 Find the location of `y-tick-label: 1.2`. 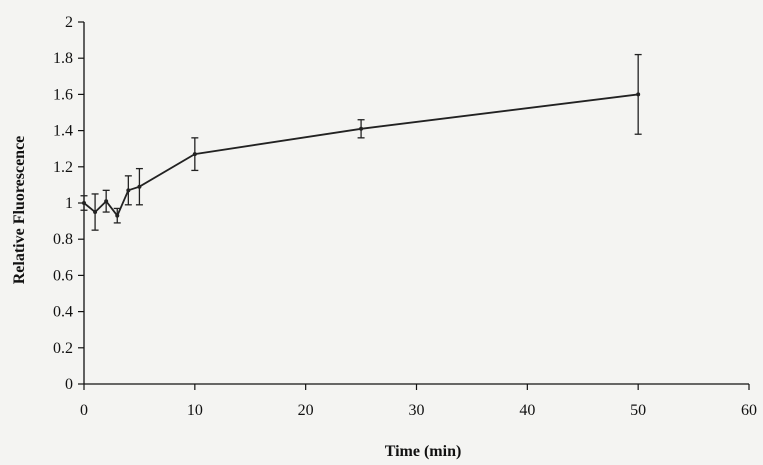

y-tick-label: 1.2 is located at coordinates (63, 167).